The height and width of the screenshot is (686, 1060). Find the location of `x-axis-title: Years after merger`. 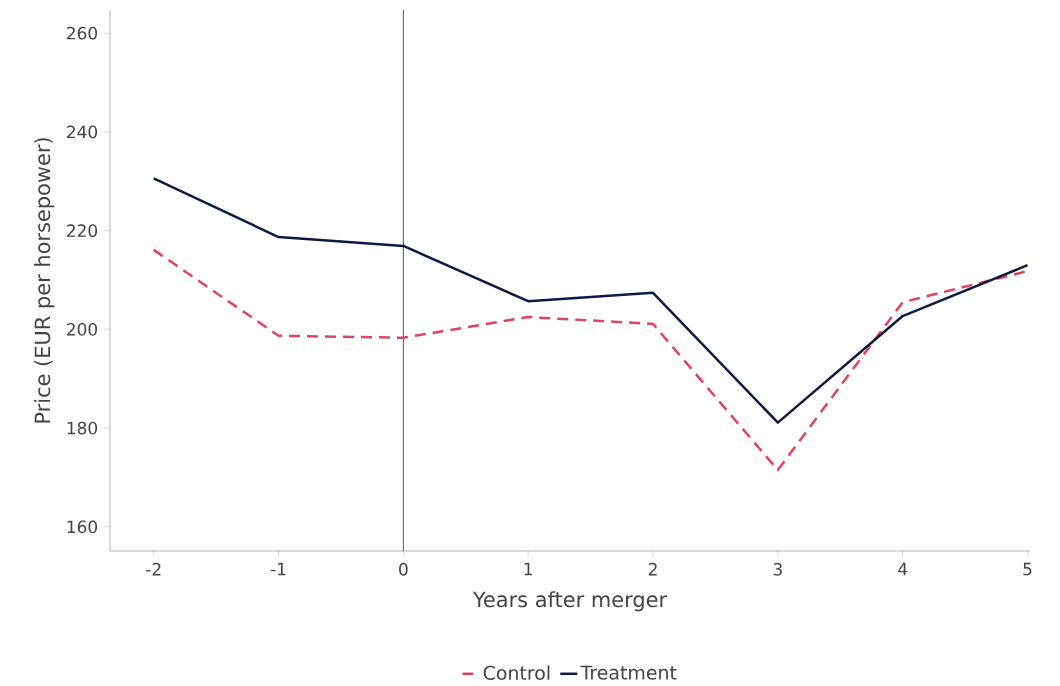

x-axis-title: Years after merger is located at coordinates (570, 601).